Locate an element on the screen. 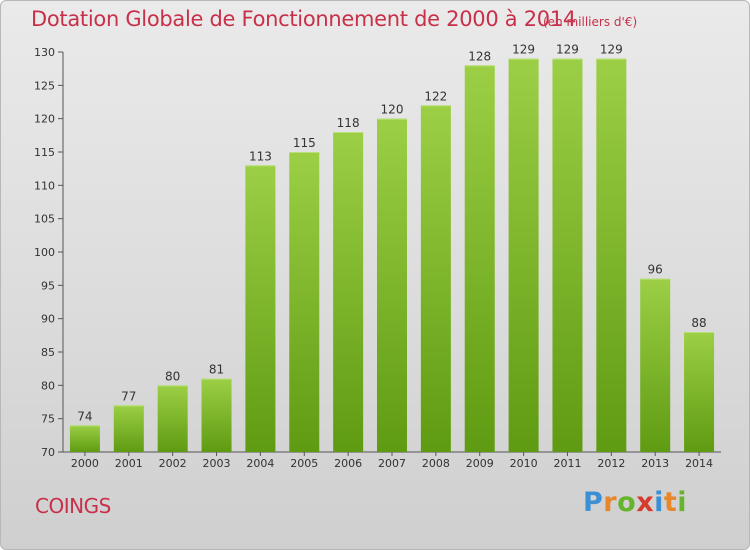 The width and height of the screenshot is (750, 550). x-tick-label-2014: 2014 is located at coordinates (699, 463).